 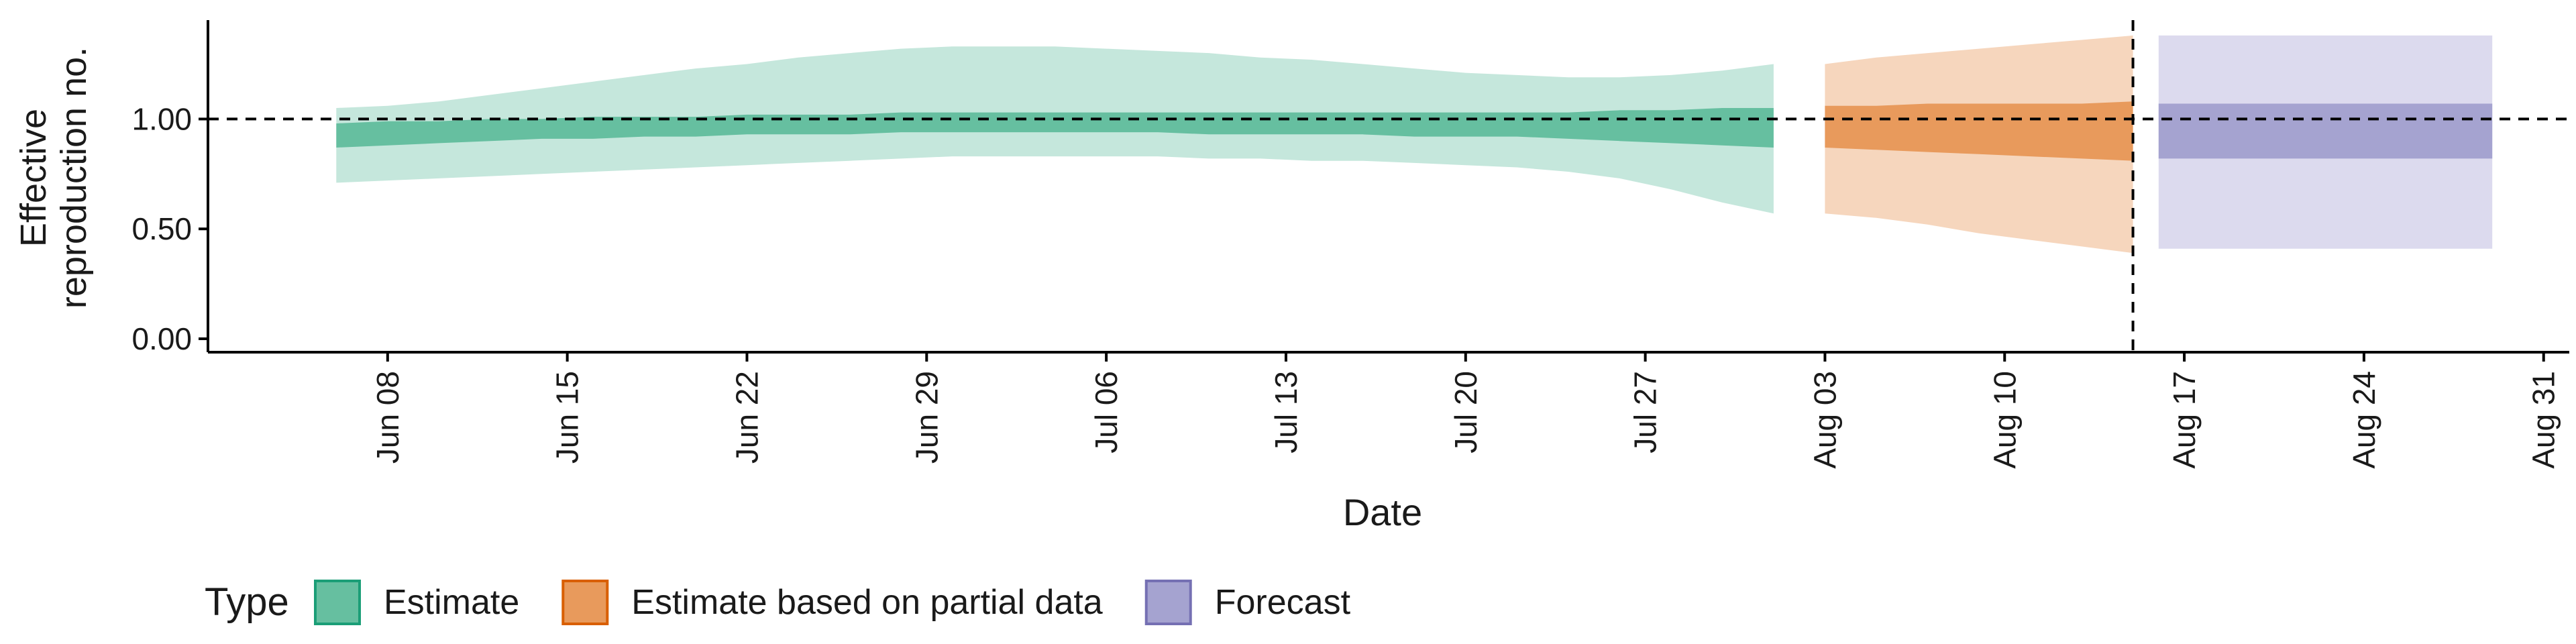 What do you see at coordinates (1382, 512) in the screenshot?
I see `x-axis-title: Date` at bounding box center [1382, 512].